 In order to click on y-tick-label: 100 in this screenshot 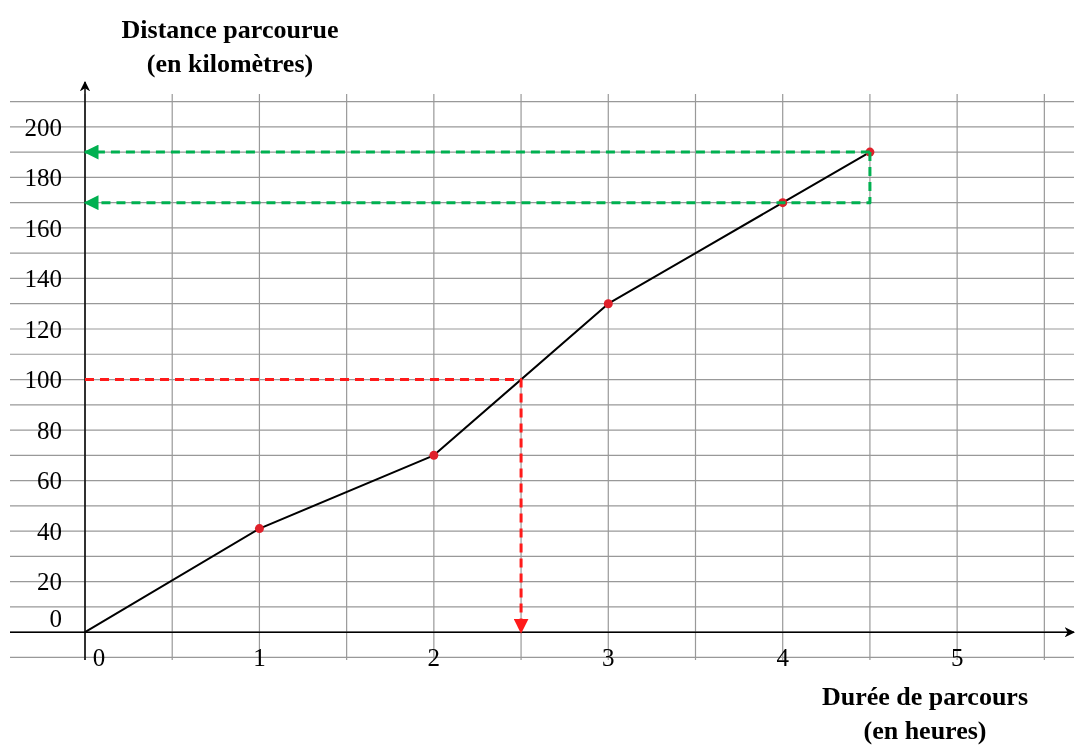, I will do `click(43, 380)`.